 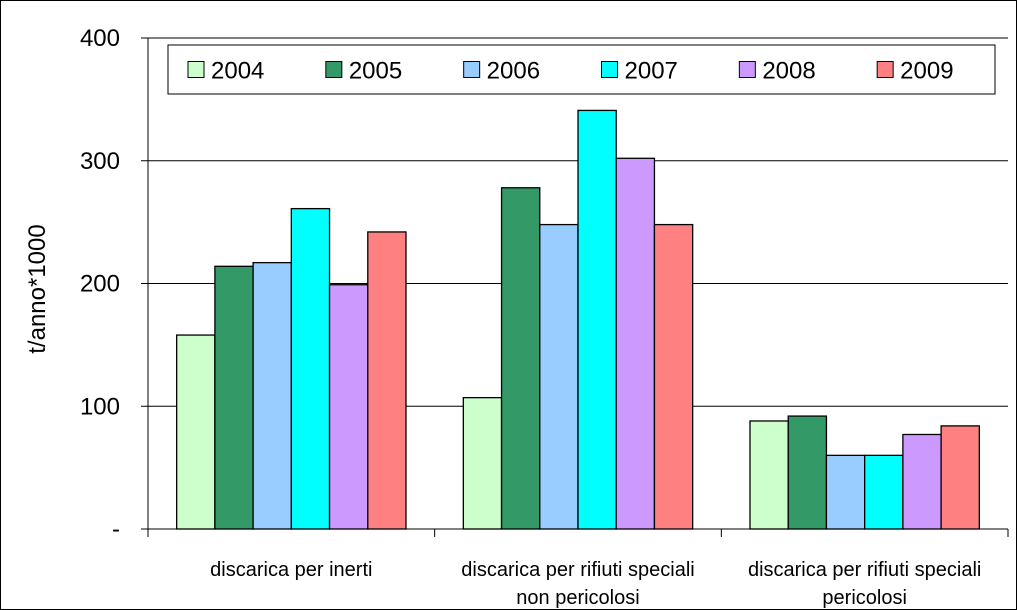 What do you see at coordinates (609, 69) in the screenshot?
I see `legend-swatch-2007` at bounding box center [609, 69].